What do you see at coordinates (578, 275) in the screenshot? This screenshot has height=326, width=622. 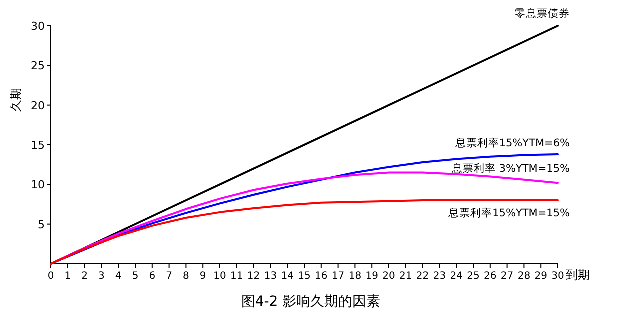 I see `x-axis-title: 到期` at bounding box center [578, 275].